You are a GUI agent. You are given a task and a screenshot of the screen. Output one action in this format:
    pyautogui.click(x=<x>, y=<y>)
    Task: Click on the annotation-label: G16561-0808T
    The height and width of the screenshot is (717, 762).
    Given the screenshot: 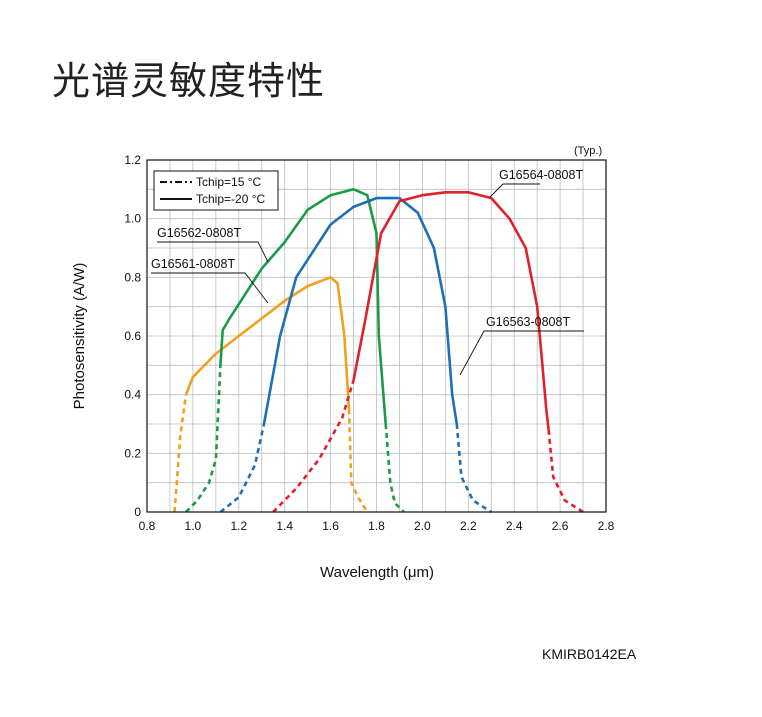 What is the action you would take?
    pyautogui.click(x=193, y=264)
    